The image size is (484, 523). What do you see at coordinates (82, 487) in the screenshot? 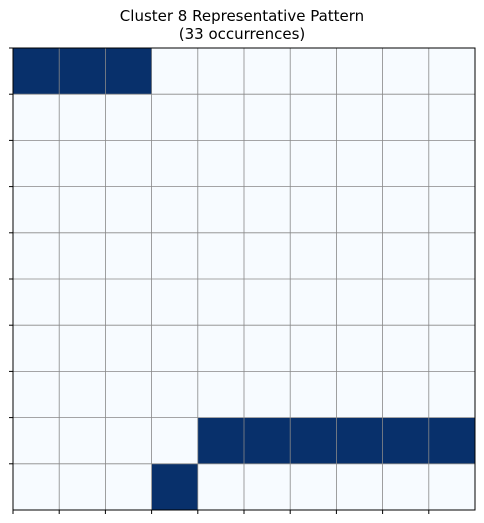
I see `heatmap-cell-r9-c1` at bounding box center [82, 487].